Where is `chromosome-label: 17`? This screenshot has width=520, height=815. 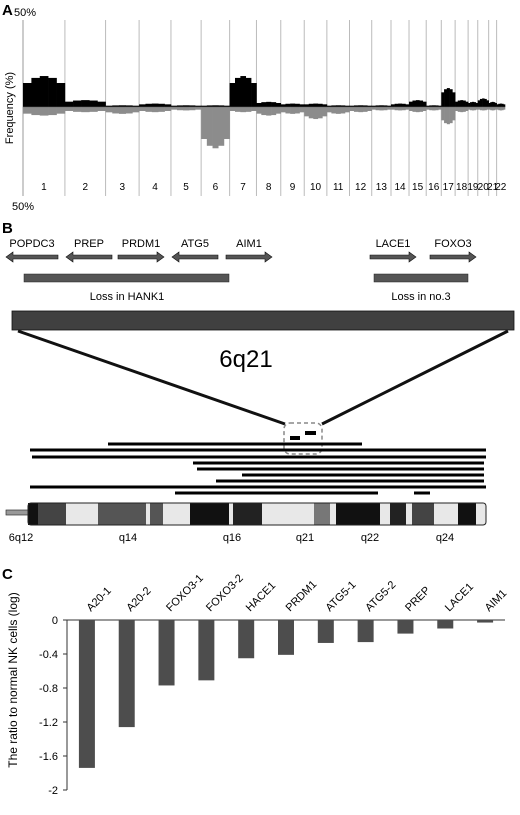 chromosome-label: 17 is located at coordinates (449, 187).